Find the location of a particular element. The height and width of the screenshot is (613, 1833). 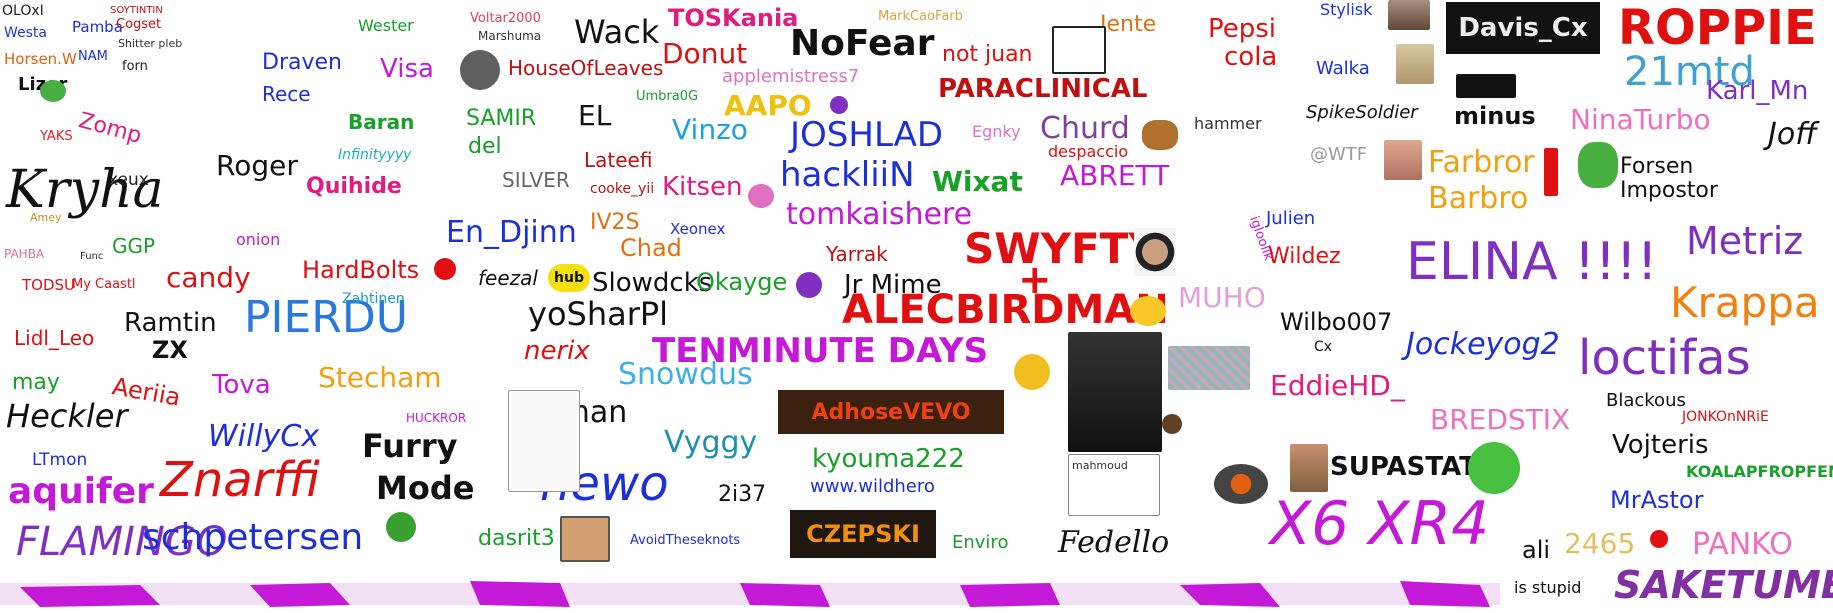

czepski-banner: CZEPSKI is located at coordinates (863, 534).